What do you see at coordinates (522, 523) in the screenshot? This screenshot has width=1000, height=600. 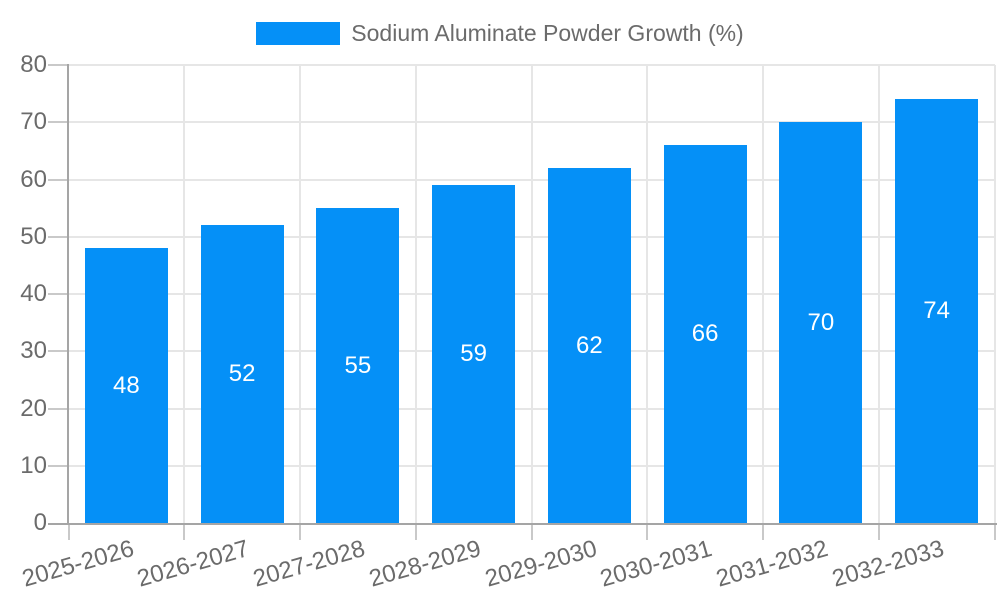 I see `x-axis-line` at bounding box center [522, 523].